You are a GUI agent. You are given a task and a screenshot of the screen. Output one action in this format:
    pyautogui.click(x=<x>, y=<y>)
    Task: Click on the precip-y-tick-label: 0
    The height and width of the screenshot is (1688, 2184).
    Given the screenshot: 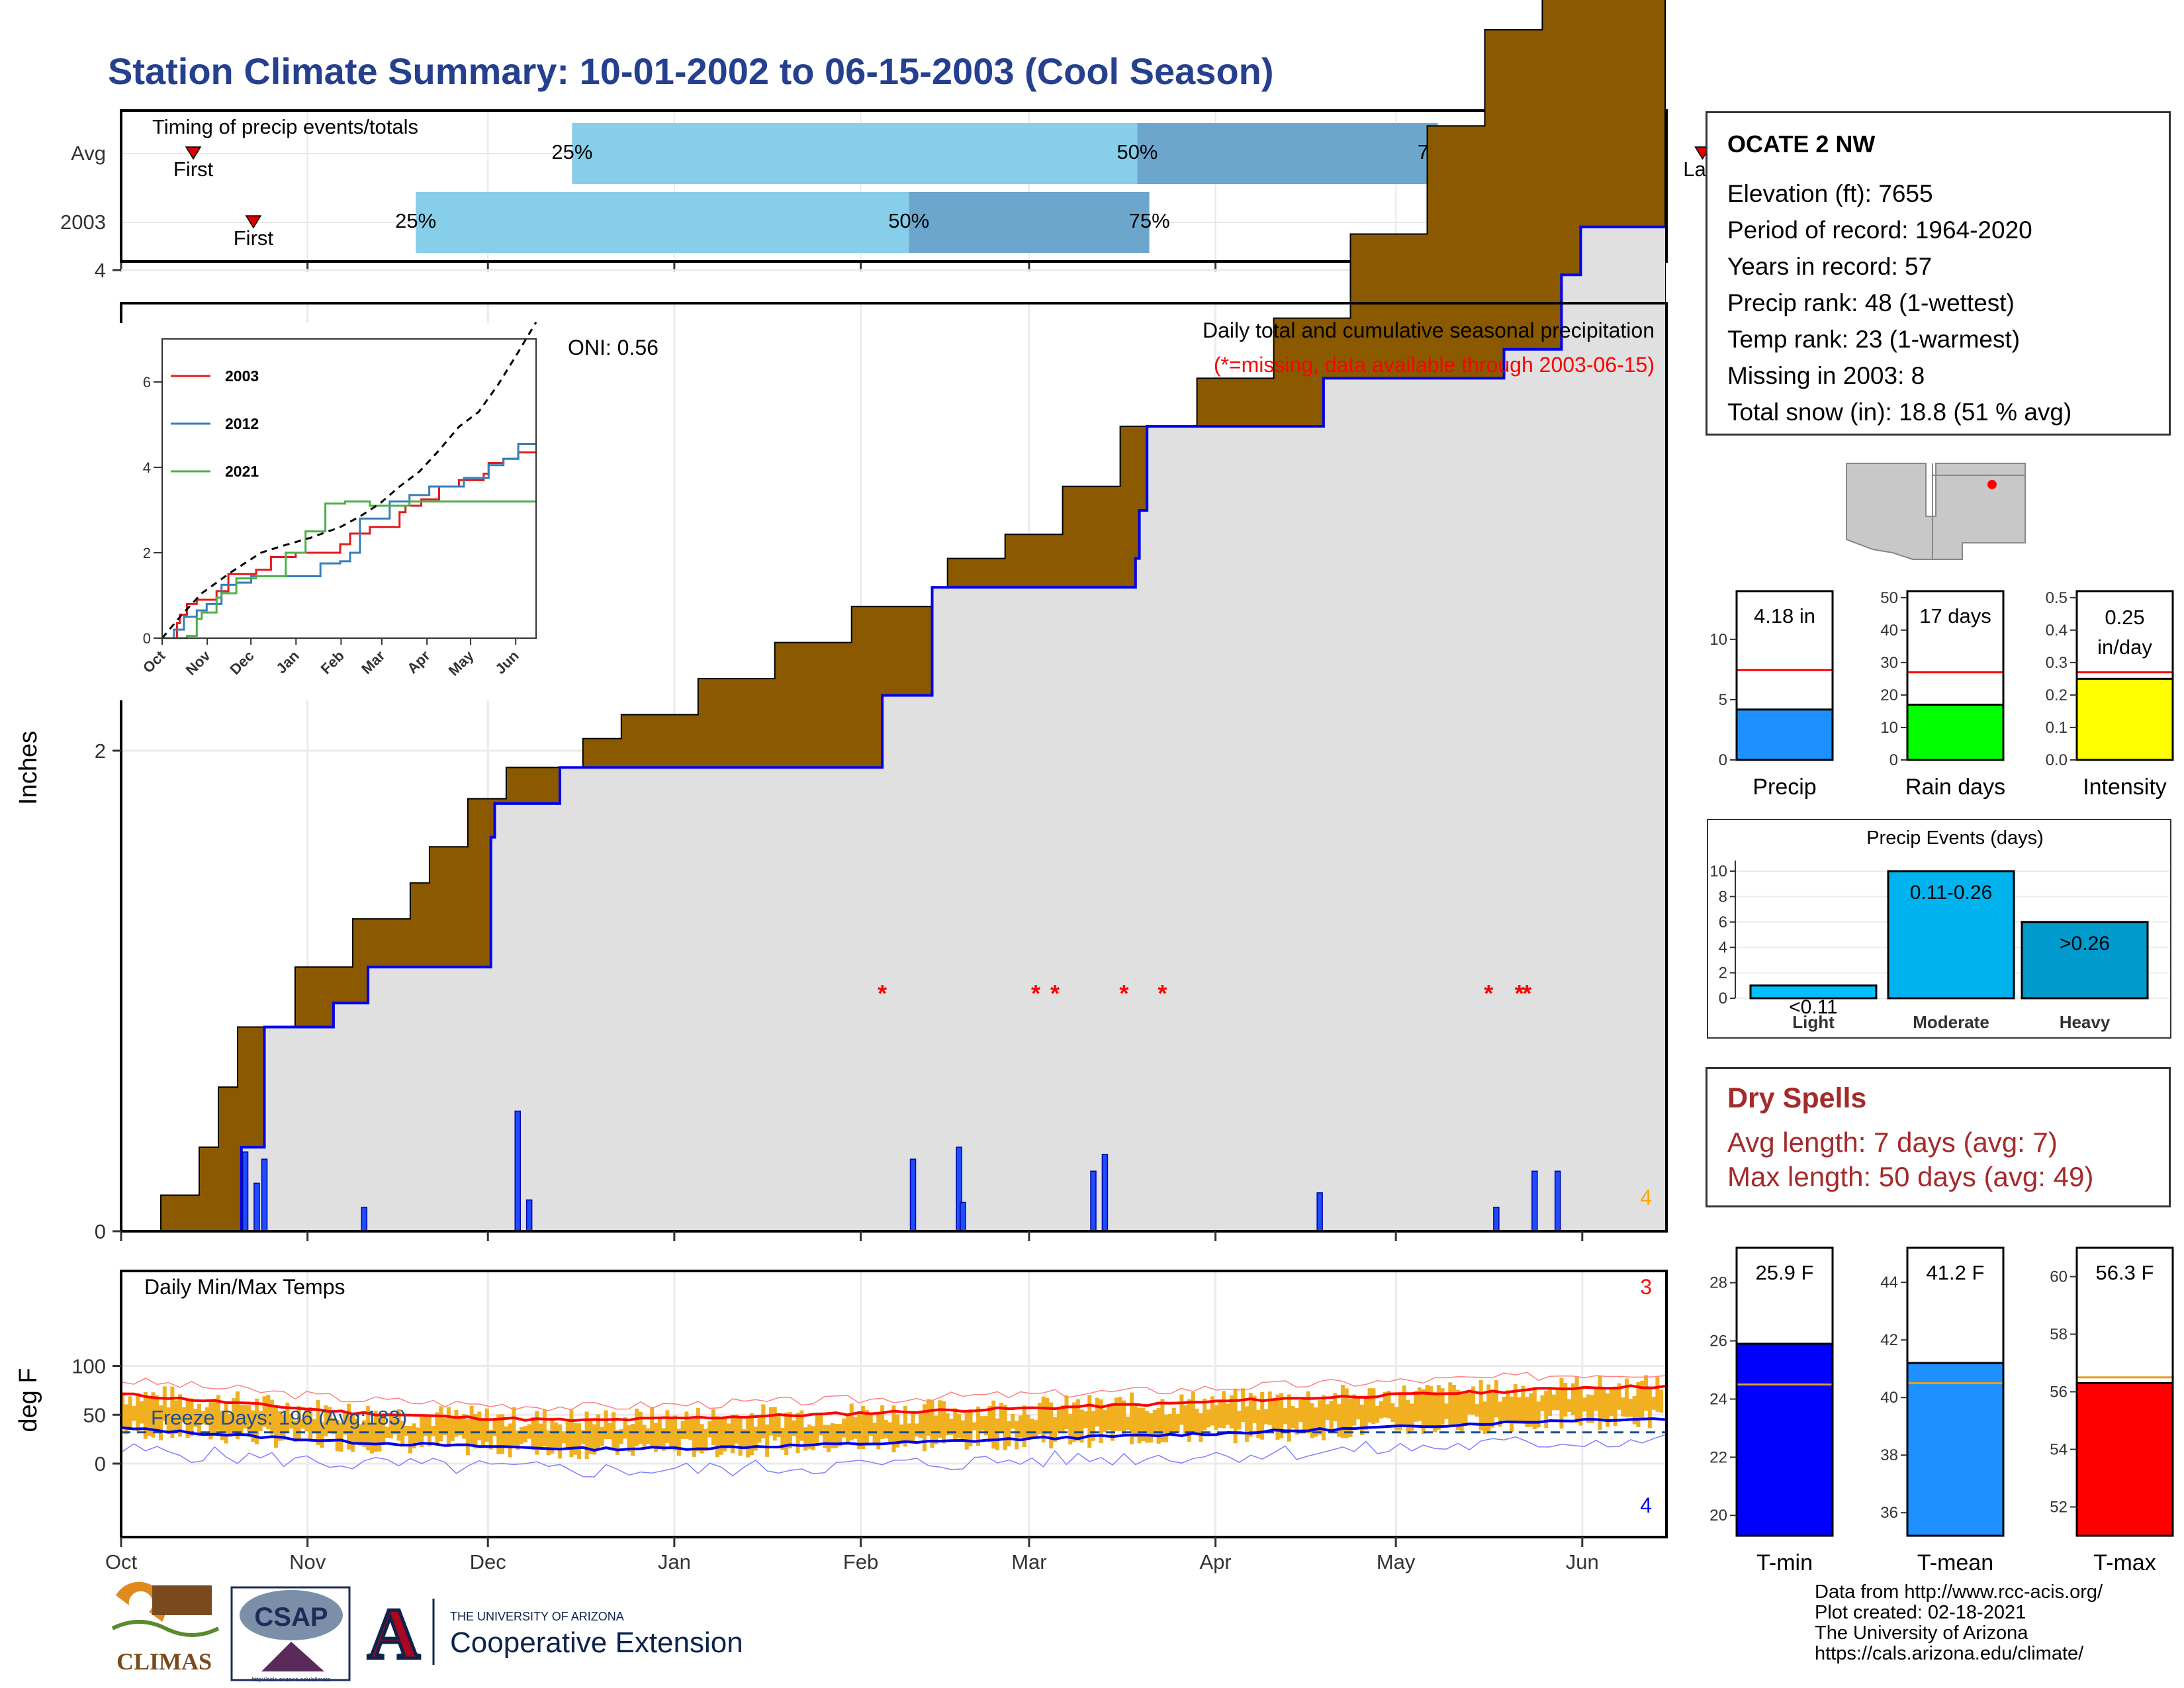 What is the action you would take?
    pyautogui.click(x=100, y=1231)
    